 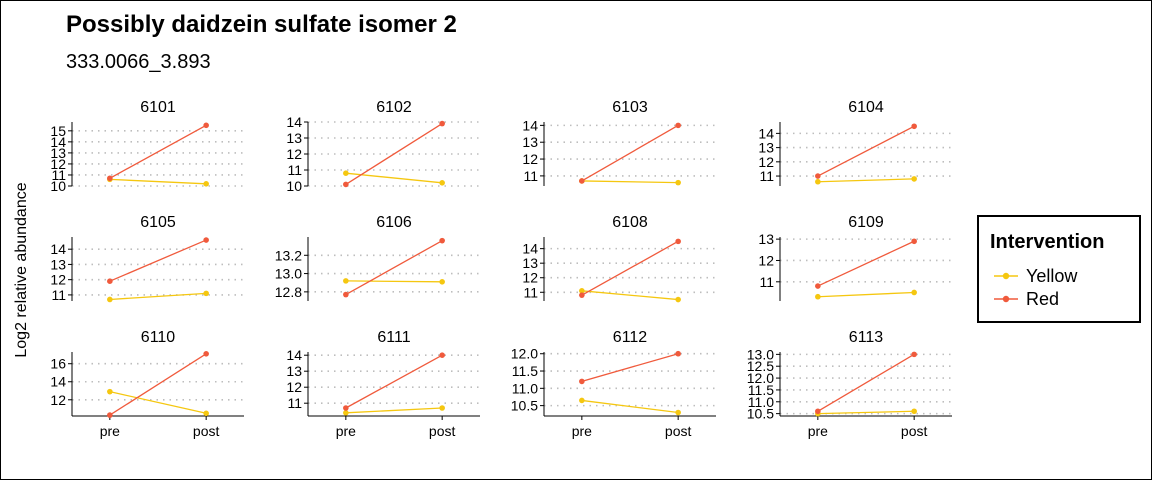 I want to click on panel-6109: 6109 11 12 13, so click(x=855, y=257).